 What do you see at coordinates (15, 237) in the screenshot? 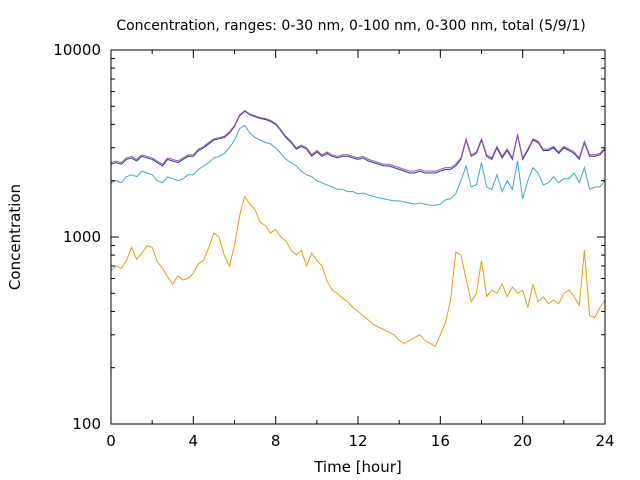
I see `y-axis-label: Concentration` at bounding box center [15, 237].